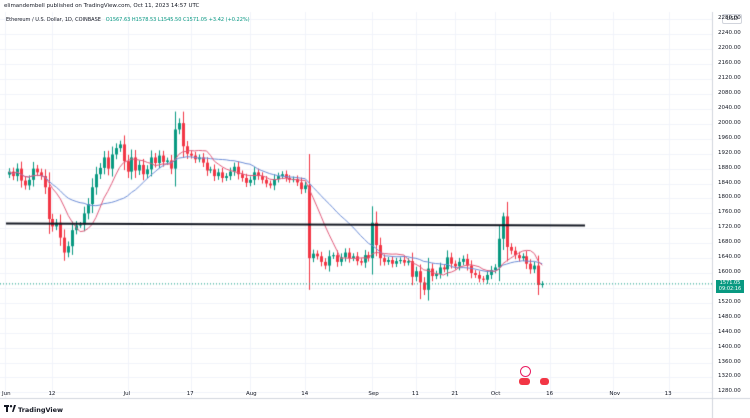  What do you see at coordinates (495, 394) in the screenshot?
I see `time-axis-label: Oct` at bounding box center [495, 394].